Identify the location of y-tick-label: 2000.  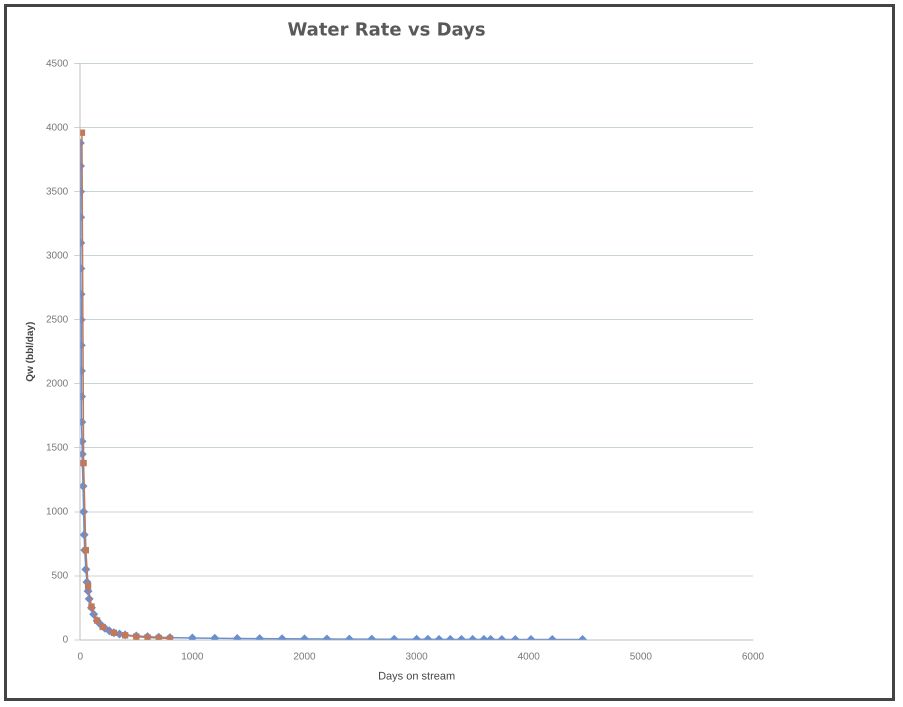
(57, 384).